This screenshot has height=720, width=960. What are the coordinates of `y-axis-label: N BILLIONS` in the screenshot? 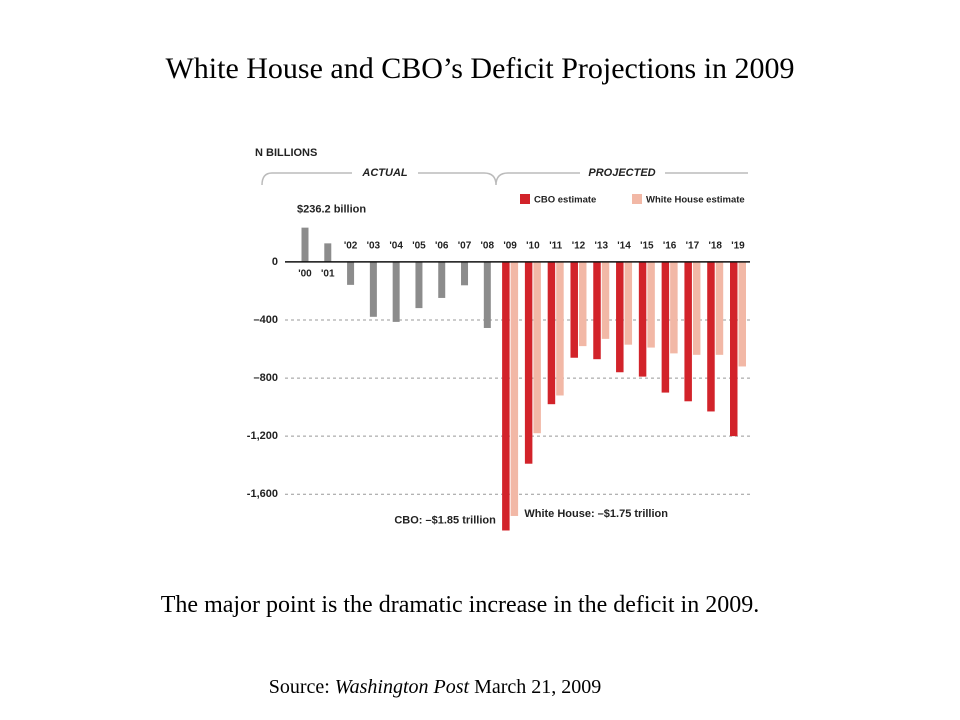 It's located at (286, 153).